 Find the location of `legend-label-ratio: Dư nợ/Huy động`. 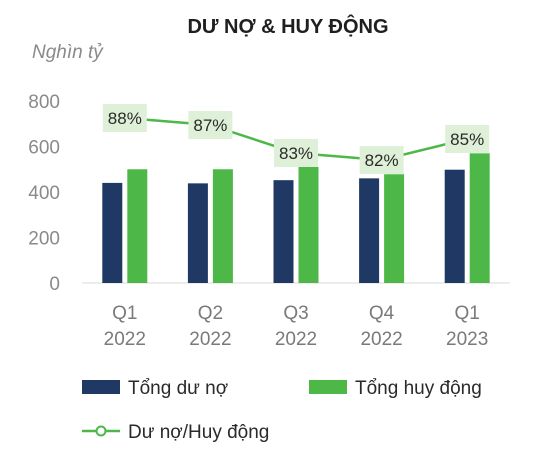

legend-label-ratio: Dư nợ/Huy động is located at coordinates (198, 432).